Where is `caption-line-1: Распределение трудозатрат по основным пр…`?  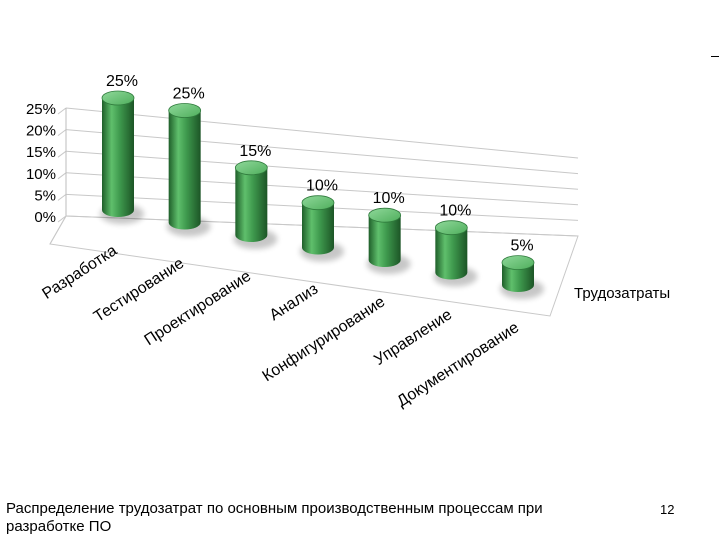
caption-line-1: Распределение трудозатрат по основным пр… is located at coordinates (274, 508).